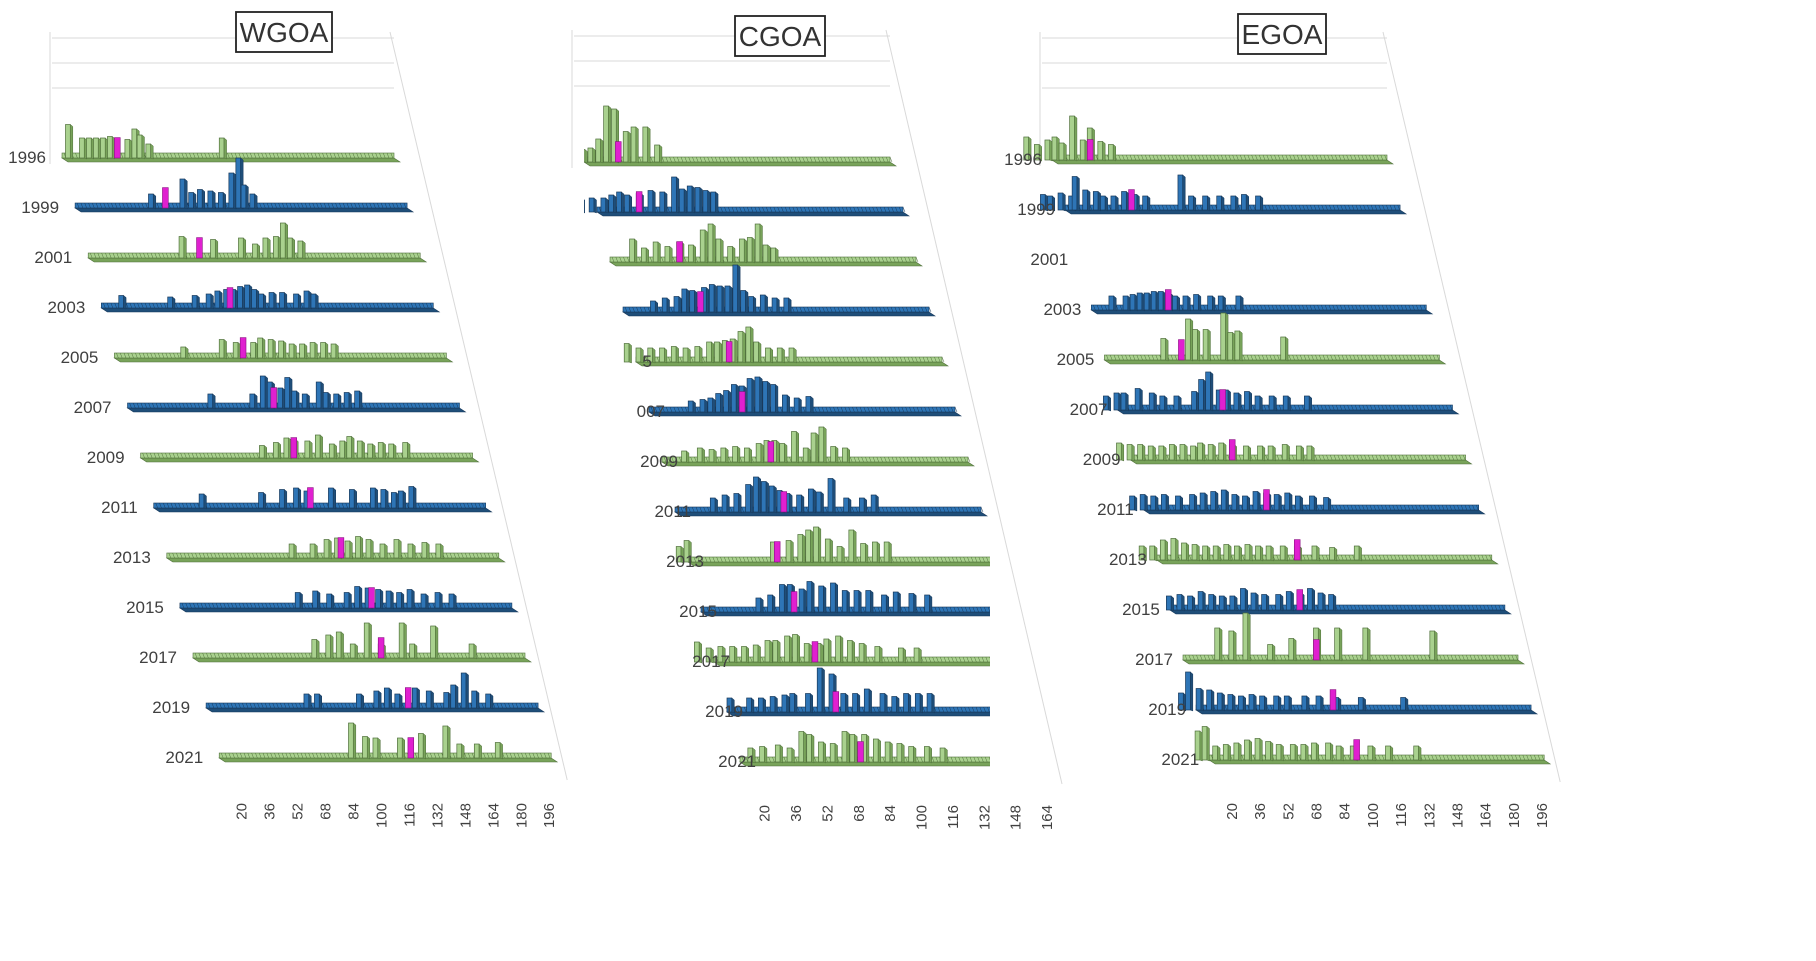 The height and width of the screenshot is (961, 1816). What do you see at coordinates (1367, 712) in the screenshot?
I see `series-baseline-2019` at bounding box center [1367, 712].